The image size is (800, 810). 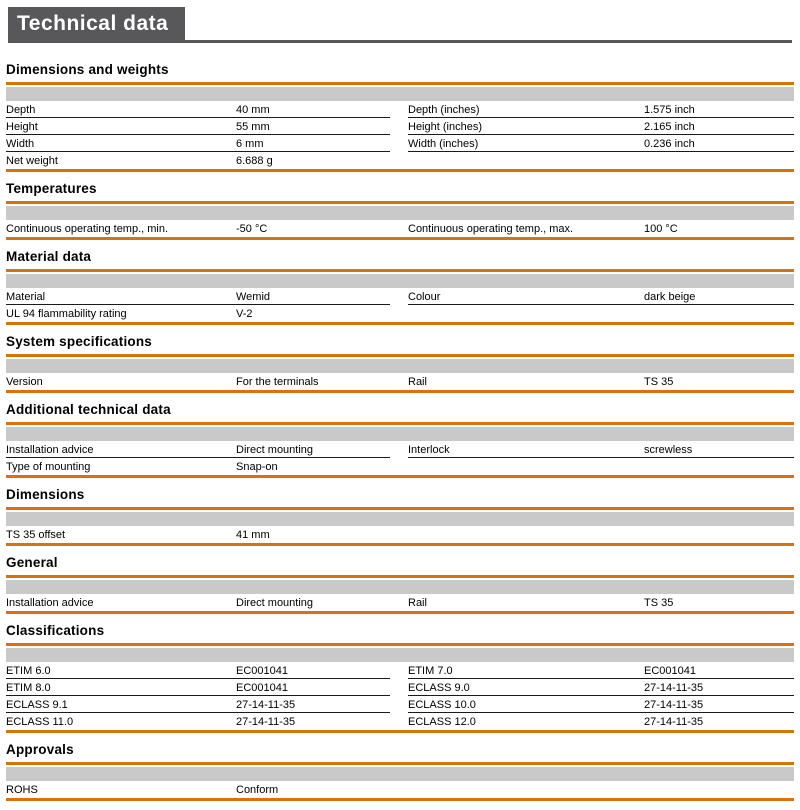 I want to click on spec-value: dark beige, so click(x=670, y=297).